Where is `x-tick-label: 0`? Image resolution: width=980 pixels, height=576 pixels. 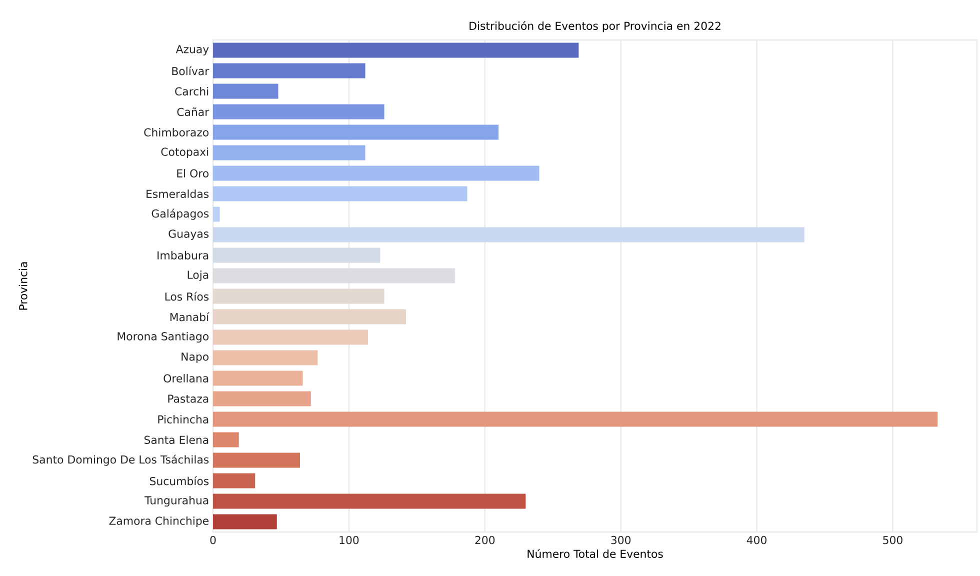
x-tick-label: 0 is located at coordinates (213, 540).